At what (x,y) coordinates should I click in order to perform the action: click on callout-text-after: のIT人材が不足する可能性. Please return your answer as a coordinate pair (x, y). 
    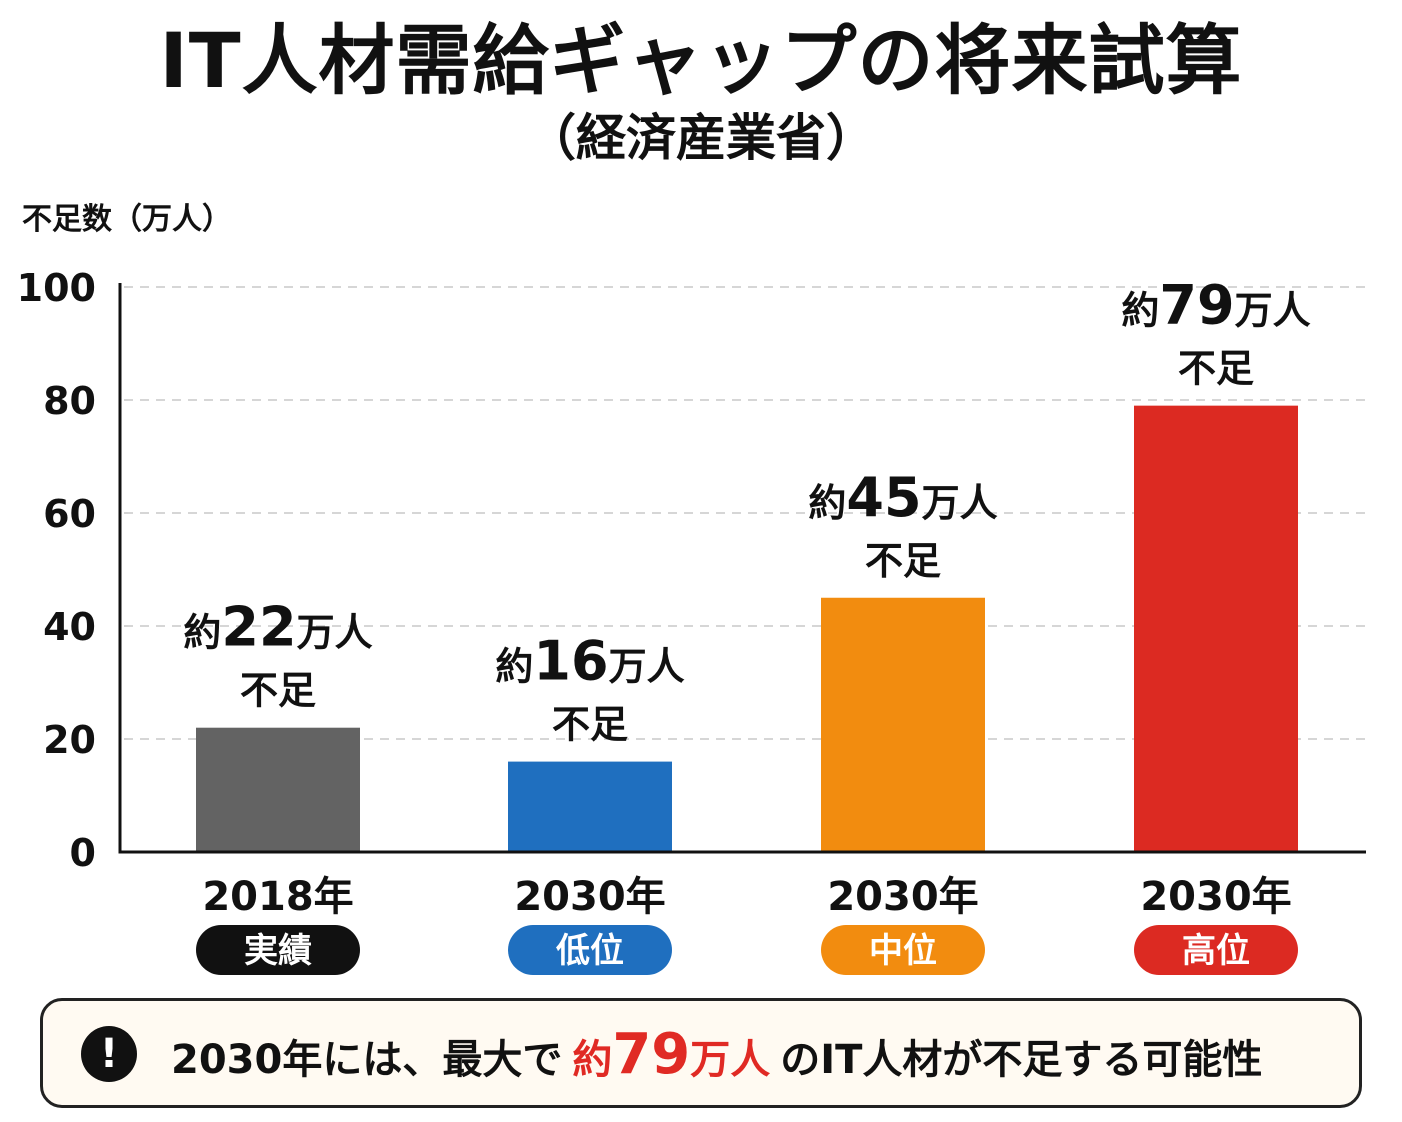
    Looking at the image, I should click on (1021, 1060).